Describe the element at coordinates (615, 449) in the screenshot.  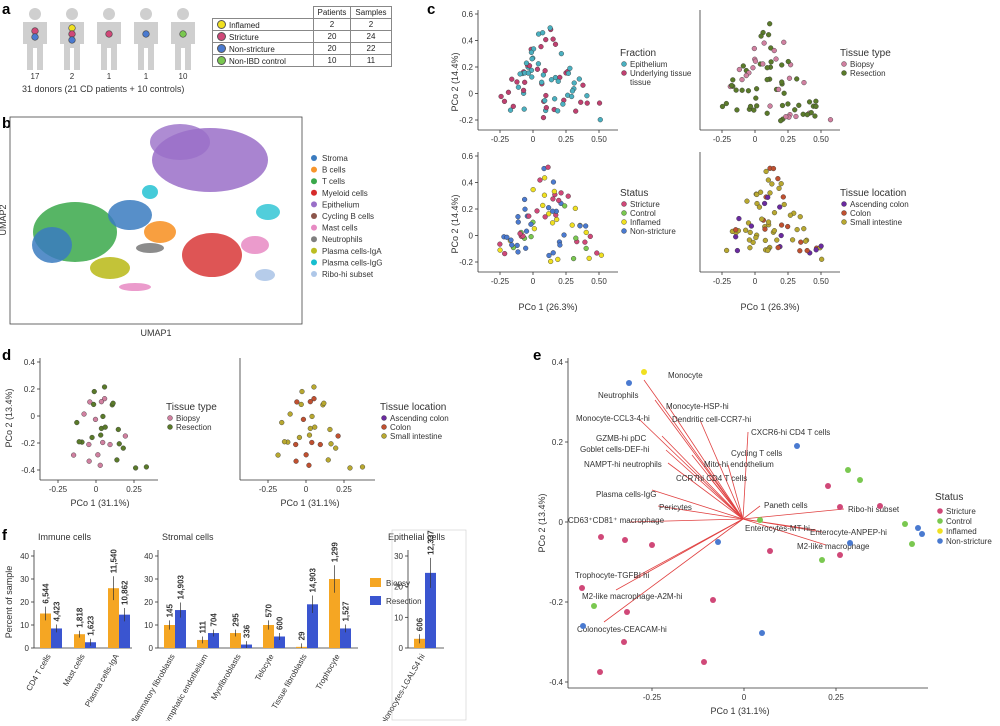
I see `loading-label: Goblet cells-DEF-hi` at that location.